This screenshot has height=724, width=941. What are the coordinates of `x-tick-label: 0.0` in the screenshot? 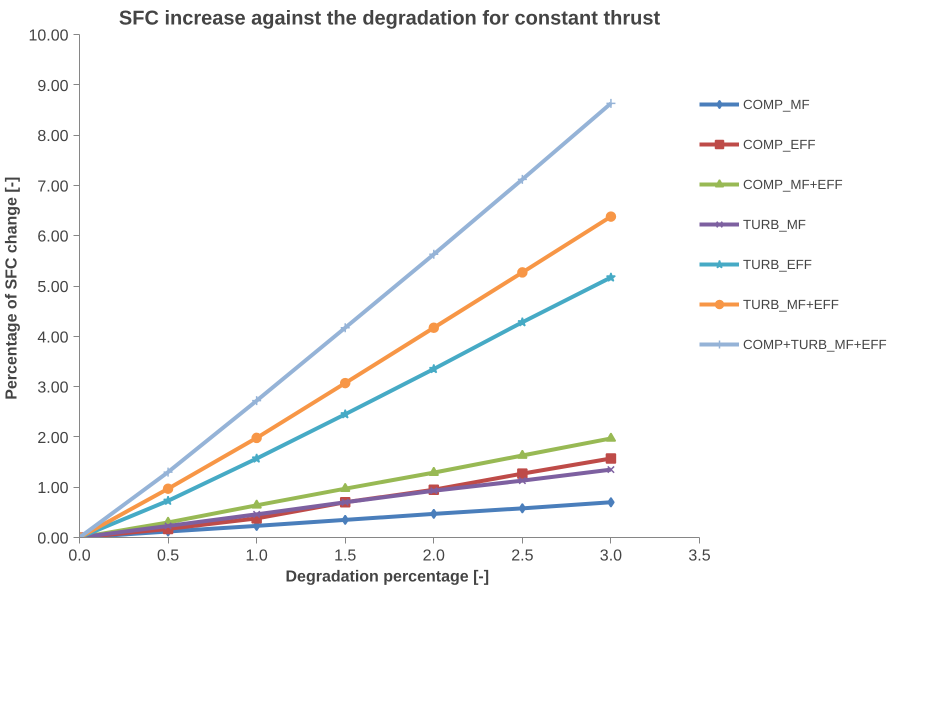 It's located at (79, 556).